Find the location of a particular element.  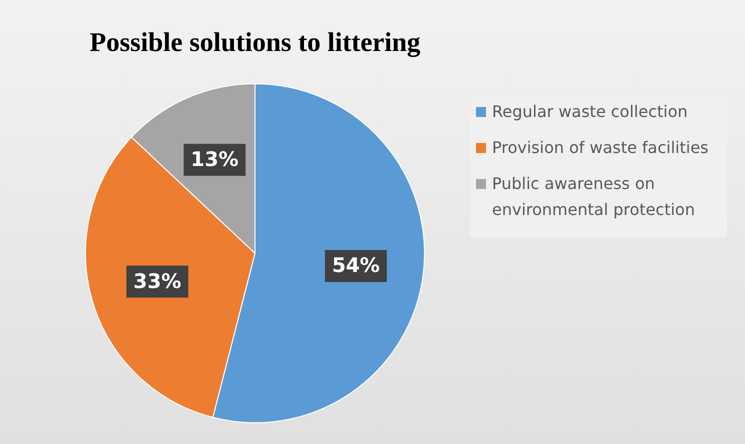

data-label: 33% is located at coordinates (157, 280).